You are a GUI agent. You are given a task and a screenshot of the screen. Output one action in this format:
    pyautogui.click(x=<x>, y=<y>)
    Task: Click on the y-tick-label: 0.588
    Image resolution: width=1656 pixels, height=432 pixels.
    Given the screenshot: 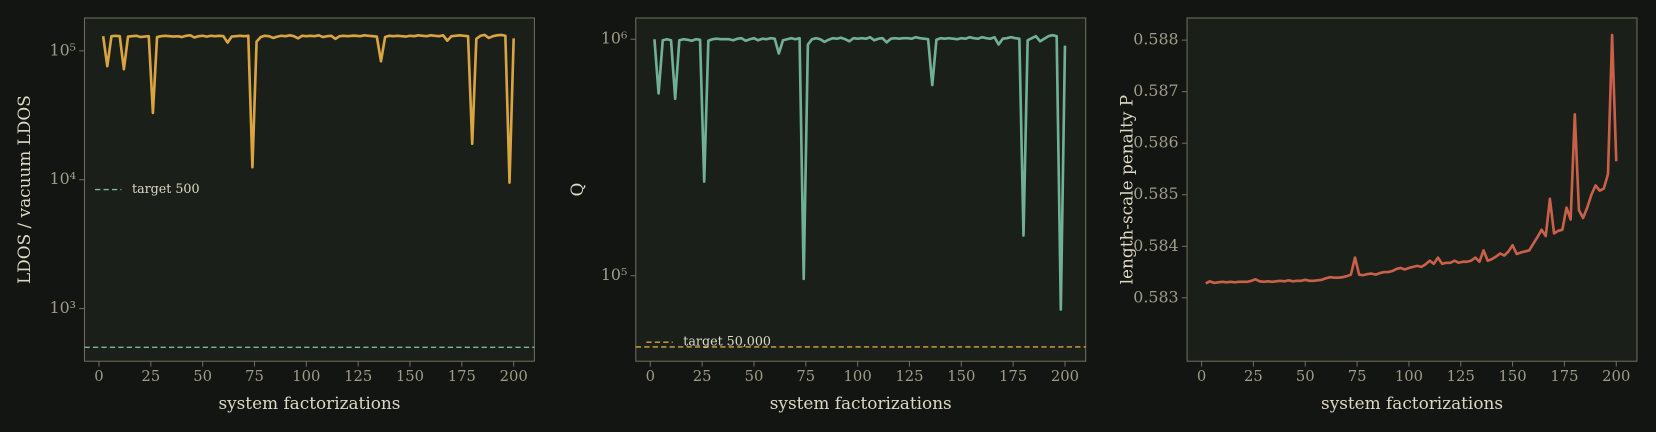 What is the action you would take?
    pyautogui.click(x=1155, y=39)
    